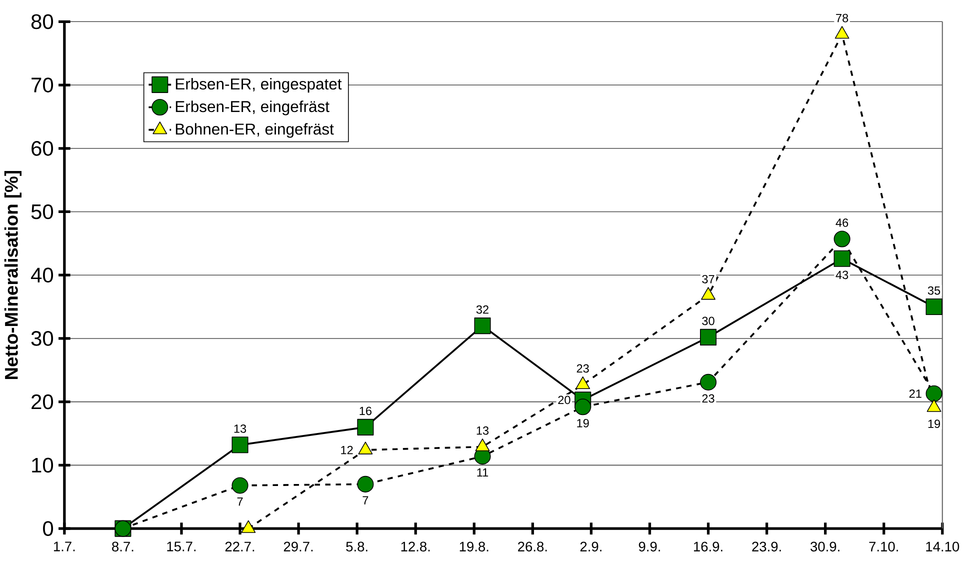 This screenshot has width=967, height=563. Describe the element at coordinates (42, 338) in the screenshot. I see `y-tick-label: 30` at that location.